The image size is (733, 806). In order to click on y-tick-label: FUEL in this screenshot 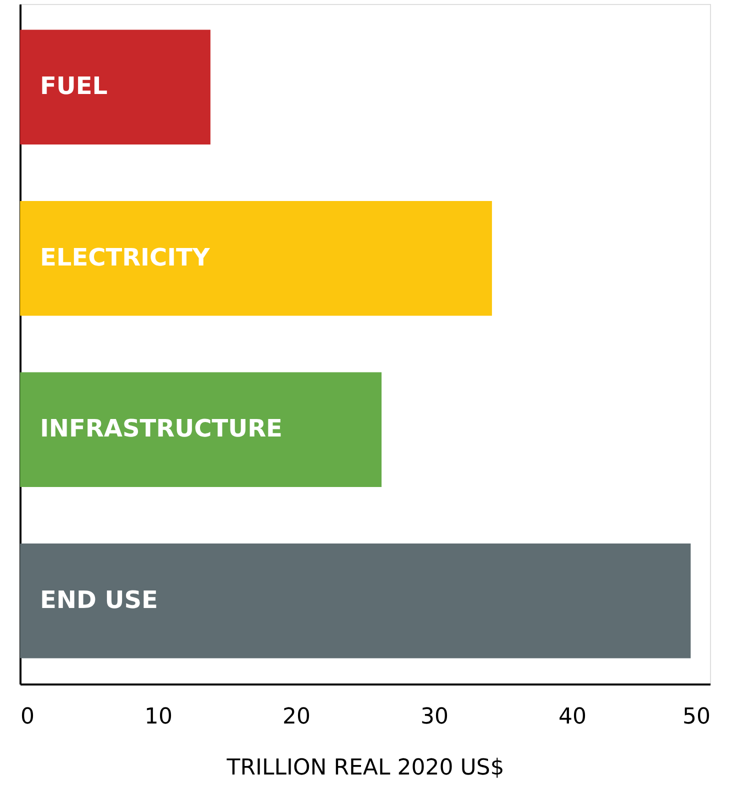, I will do `click(74, 86)`.